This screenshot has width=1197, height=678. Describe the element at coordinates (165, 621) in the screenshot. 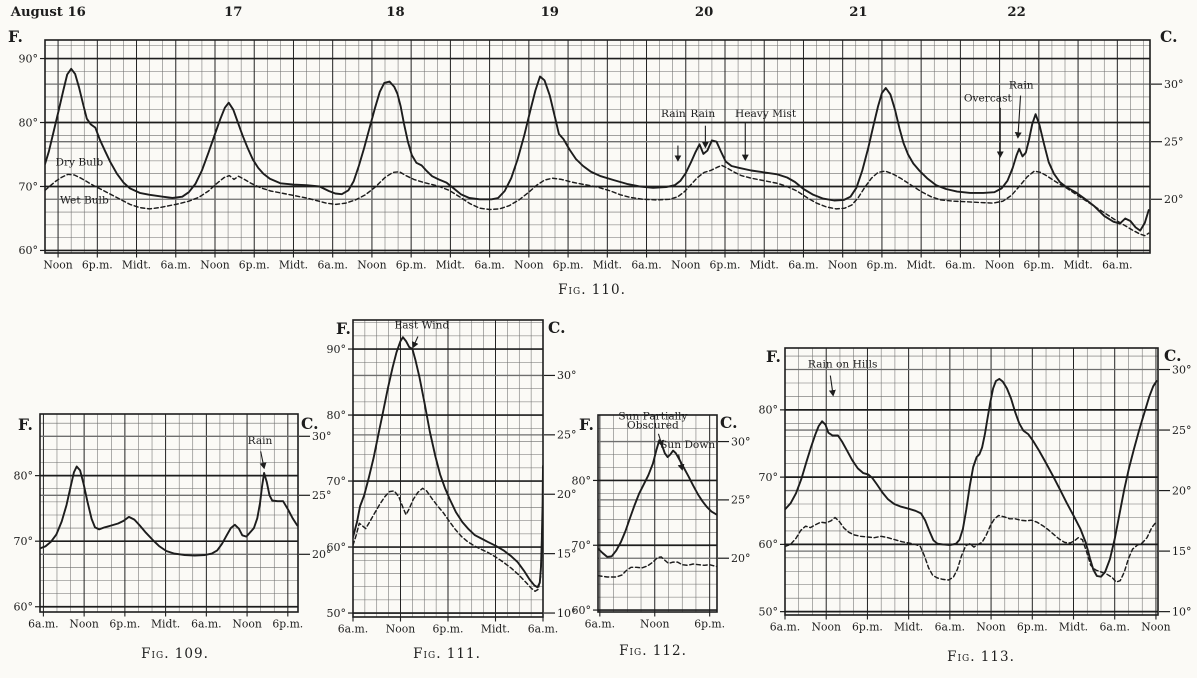

I see `fig109-x-axis: 6a.m. Noon 6p.m. Midt. 6a.m. Noon 6p.m.` at that location.